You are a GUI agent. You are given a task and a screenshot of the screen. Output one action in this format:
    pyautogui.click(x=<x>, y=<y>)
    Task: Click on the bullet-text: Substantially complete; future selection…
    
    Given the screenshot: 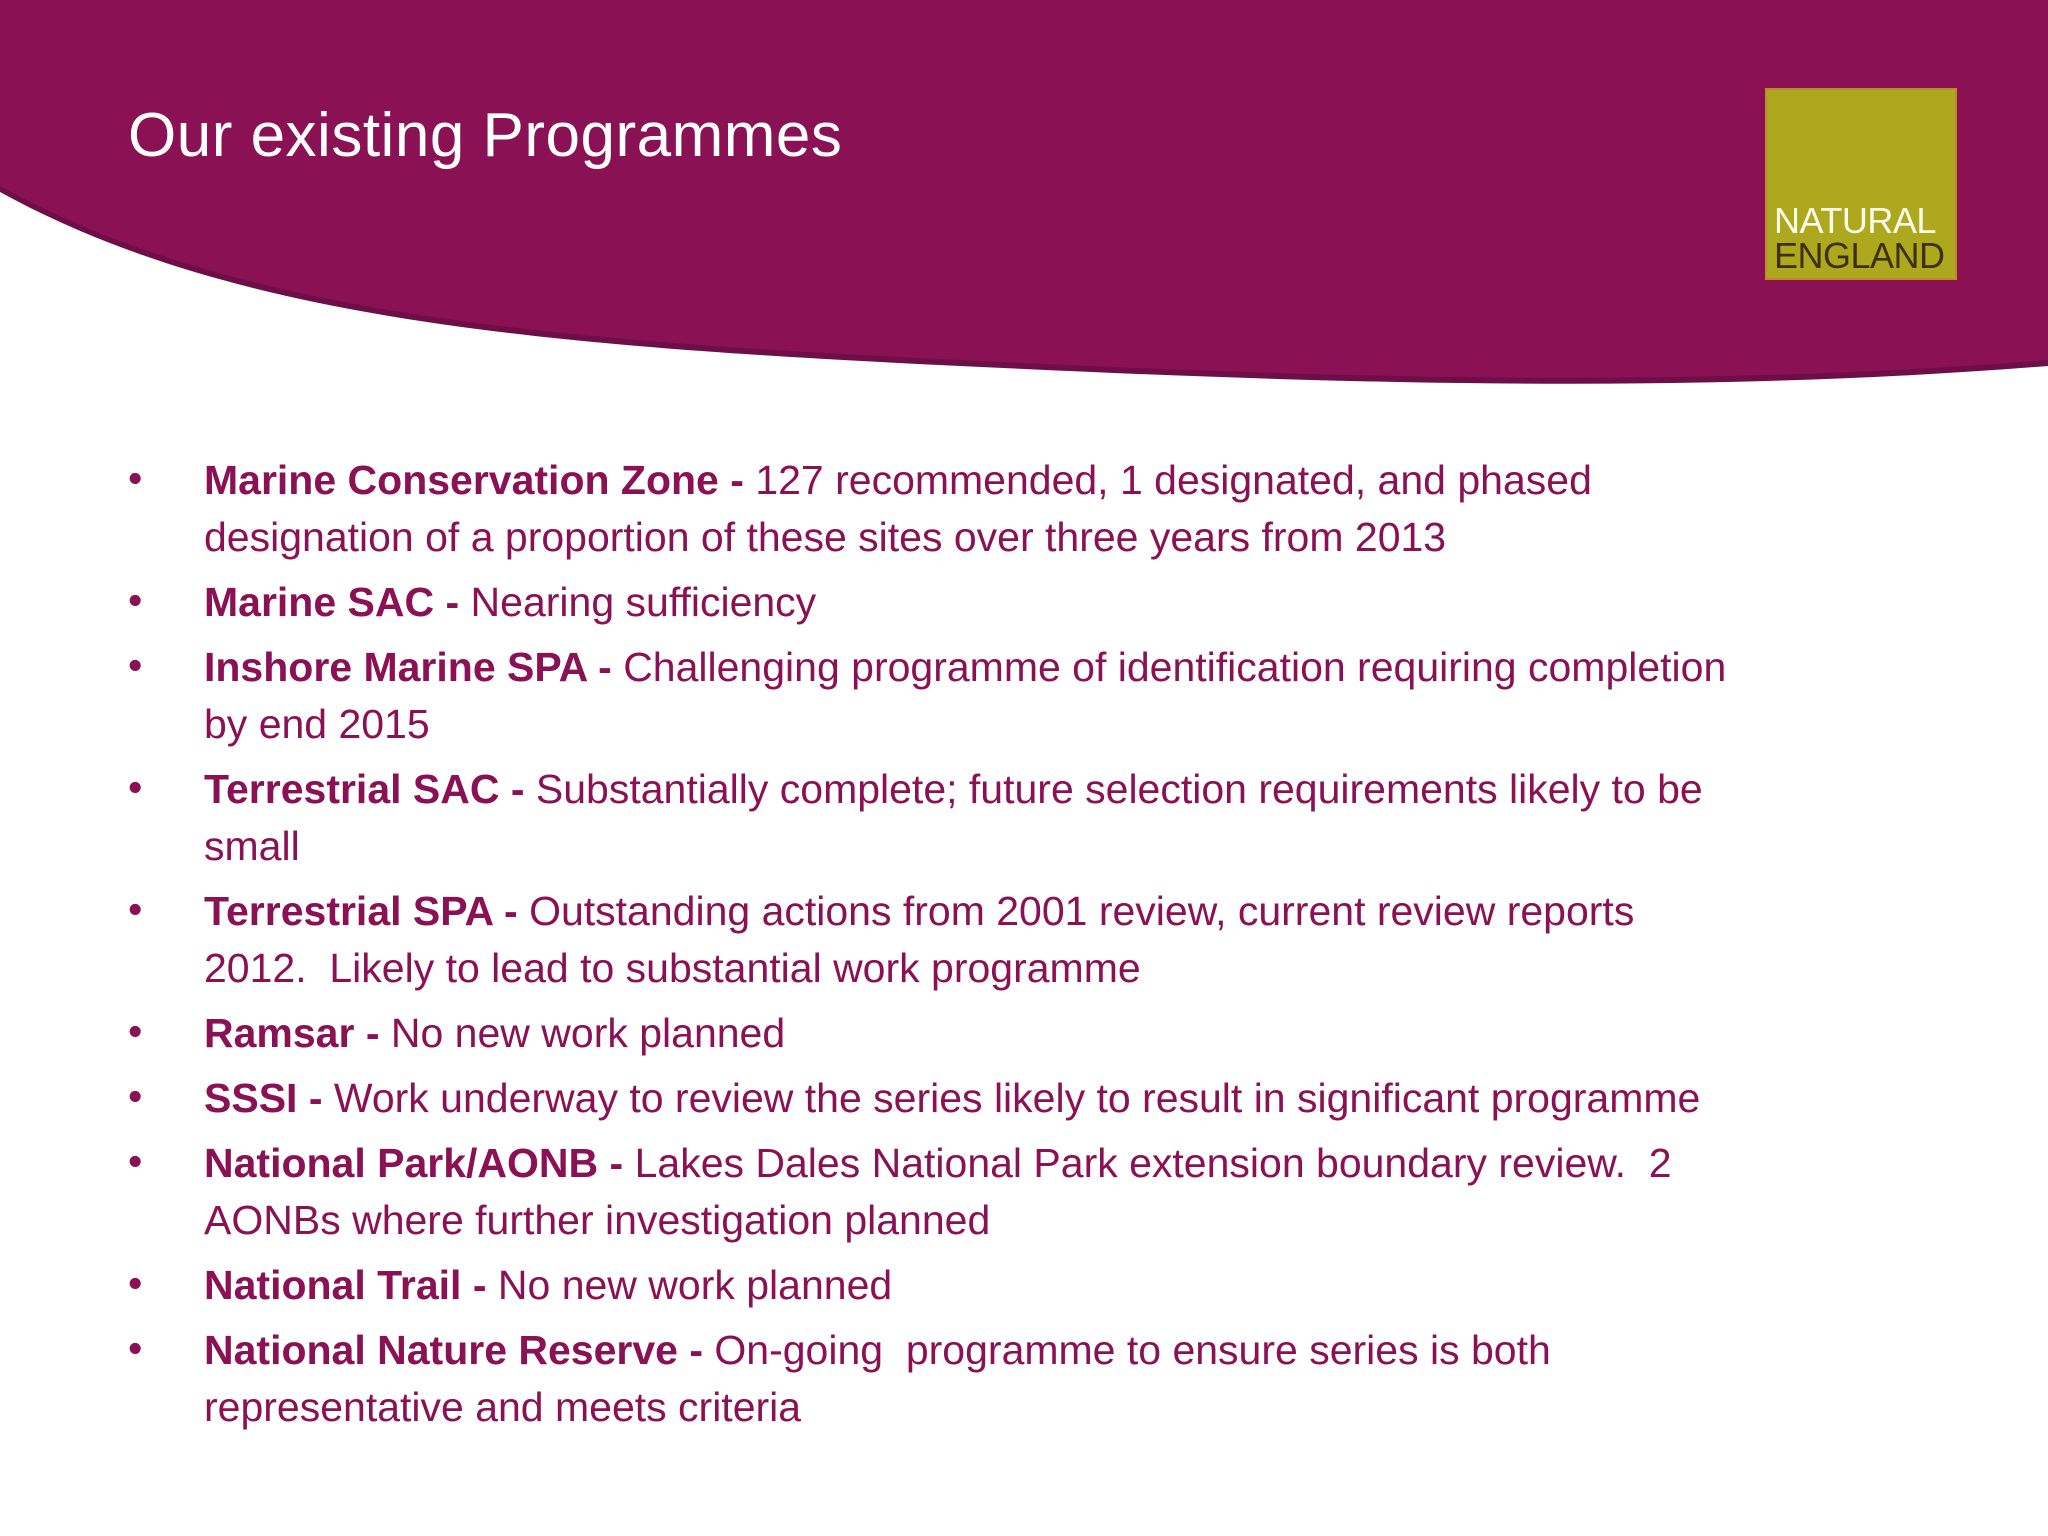 What is the action you would take?
    pyautogui.click(x=953, y=817)
    